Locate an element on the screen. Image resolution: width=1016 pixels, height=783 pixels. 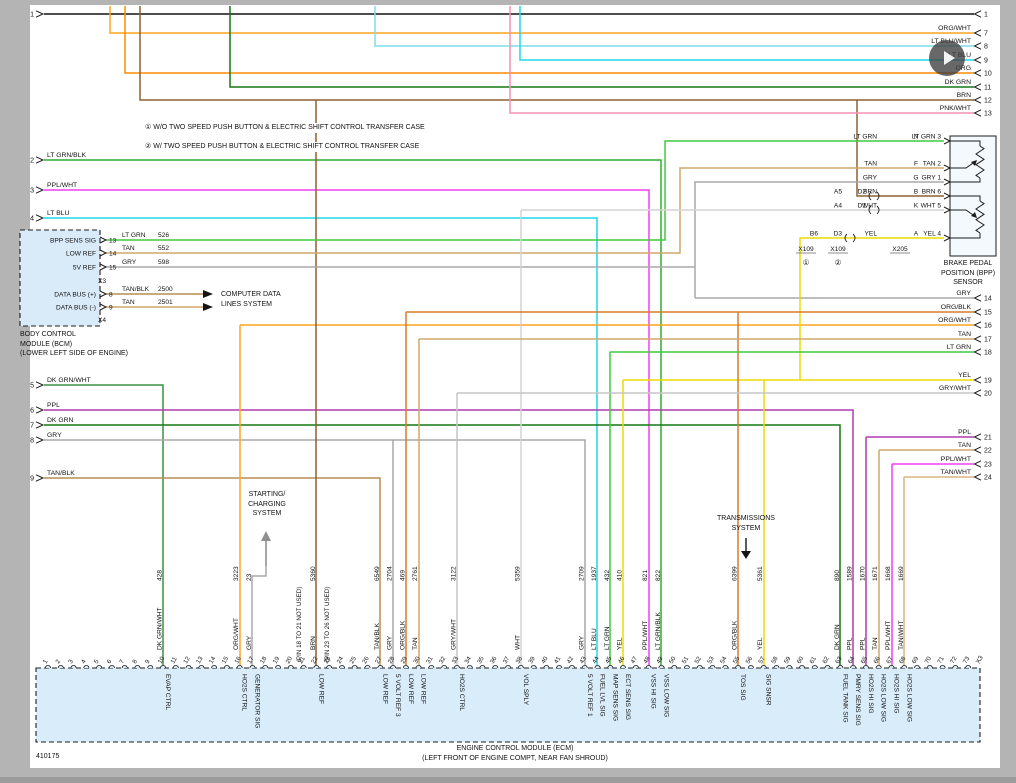
right-wire-label: TAN is located at coordinates (964, 445).